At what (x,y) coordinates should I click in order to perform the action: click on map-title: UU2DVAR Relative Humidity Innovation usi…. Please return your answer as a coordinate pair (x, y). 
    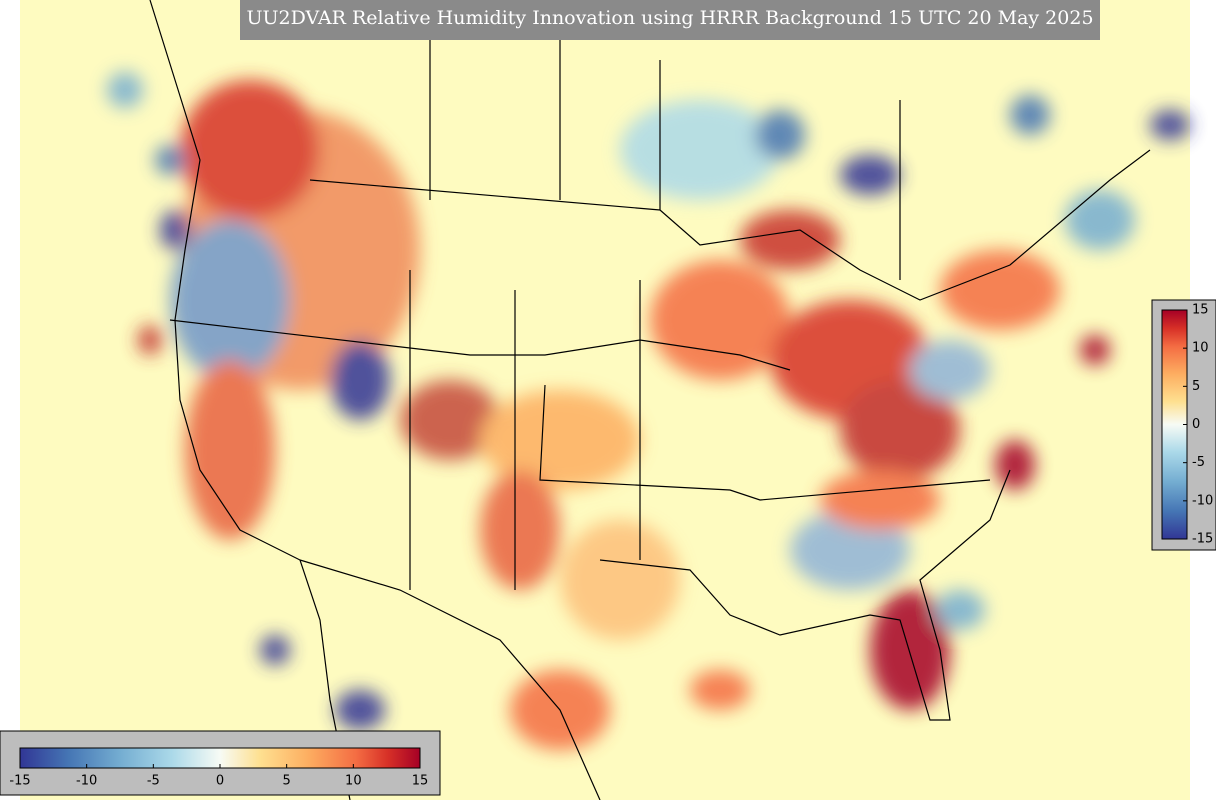
    Looking at the image, I should click on (669, 18).